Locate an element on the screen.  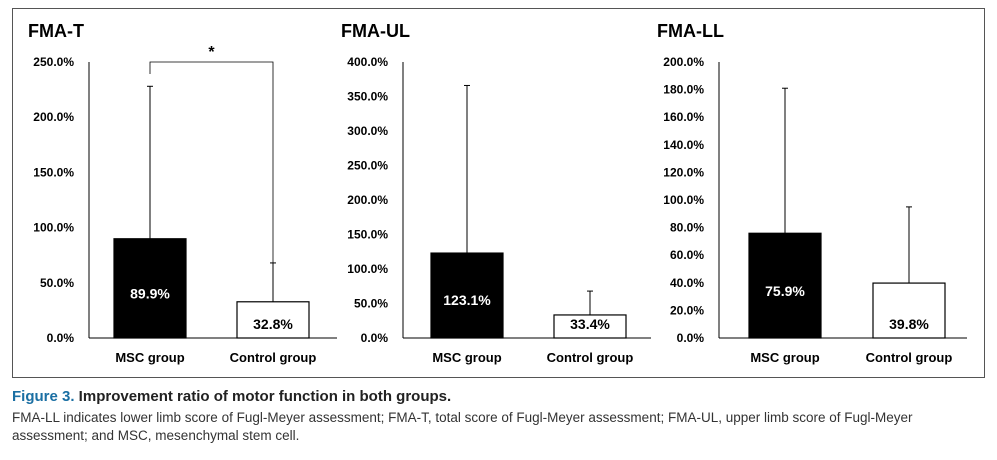
panel-2-ytick-label: 300.0% is located at coordinates (367, 131).